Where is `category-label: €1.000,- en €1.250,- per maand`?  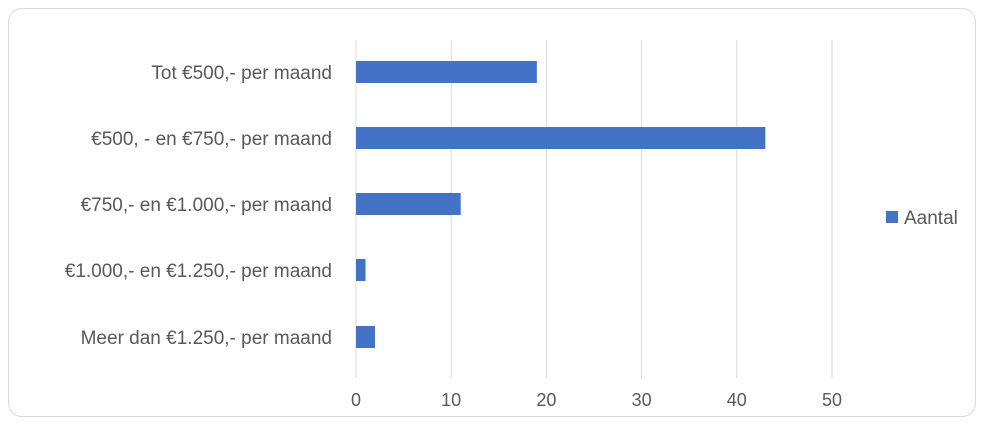
category-label: €1.000,- en €1.250,- per maand is located at coordinates (198, 271).